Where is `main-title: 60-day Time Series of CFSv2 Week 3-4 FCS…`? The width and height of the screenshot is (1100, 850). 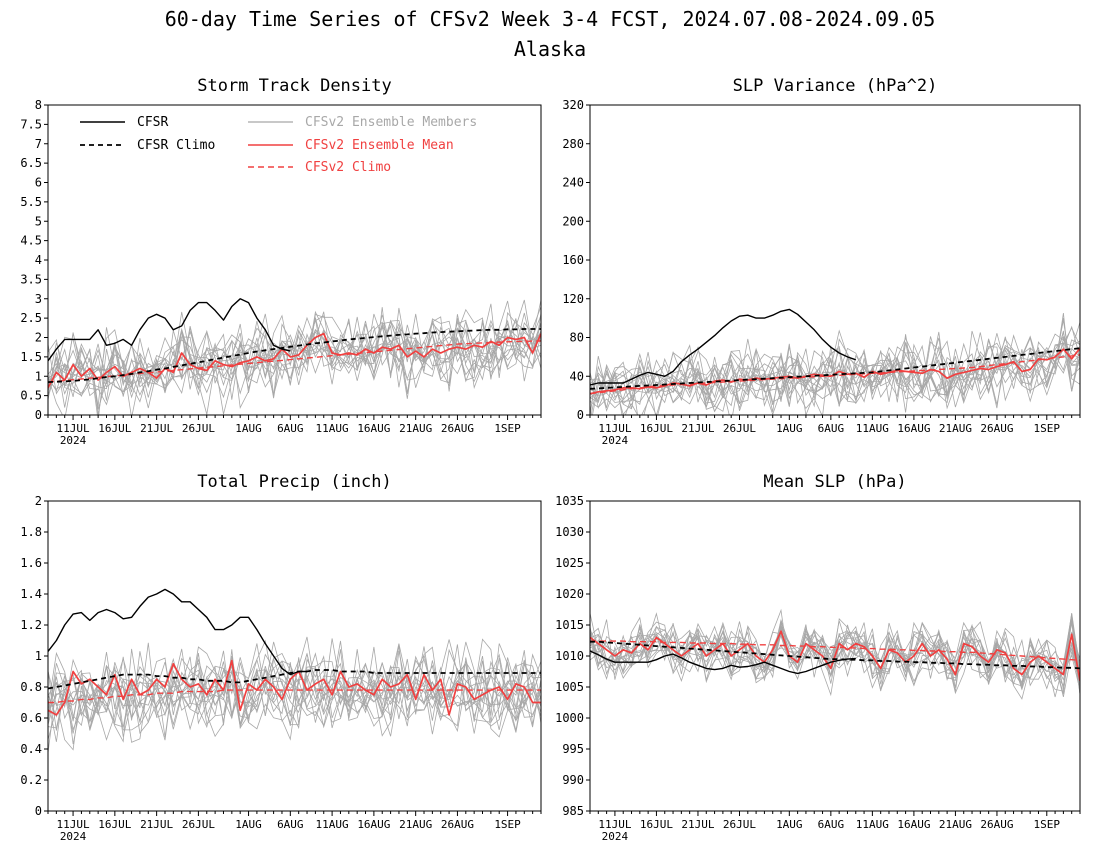
main-title: 60-day Time Series of CFSv2 Week 3-4 FCS… is located at coordinates (550, 19).